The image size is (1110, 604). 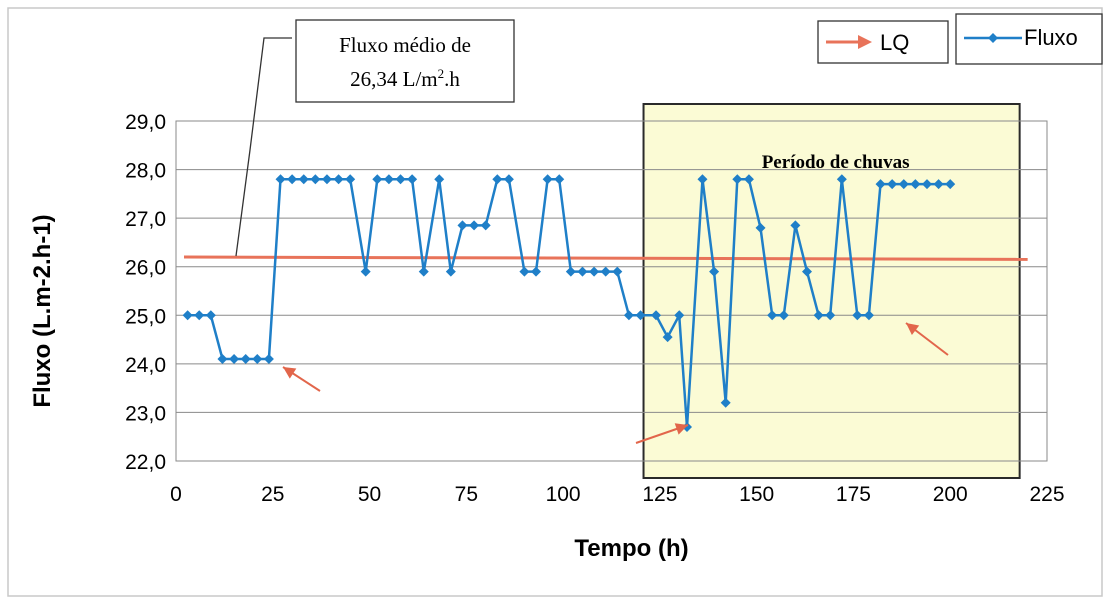 I want to click on y-tick-label: 25,0, so click(x=145, y=316).